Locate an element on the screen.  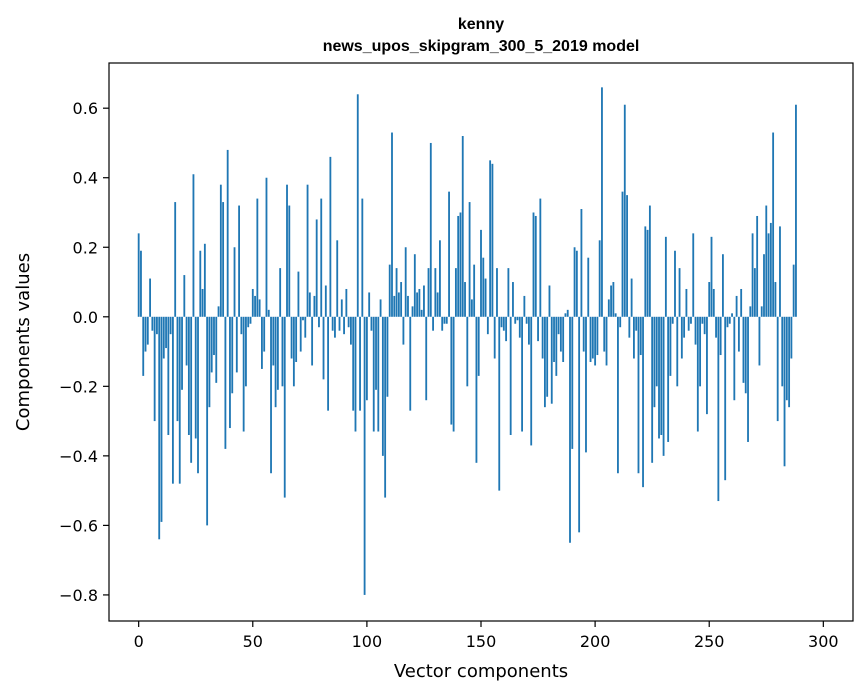
y-tick-label: 0.0 is located at coordinates (85, 317).